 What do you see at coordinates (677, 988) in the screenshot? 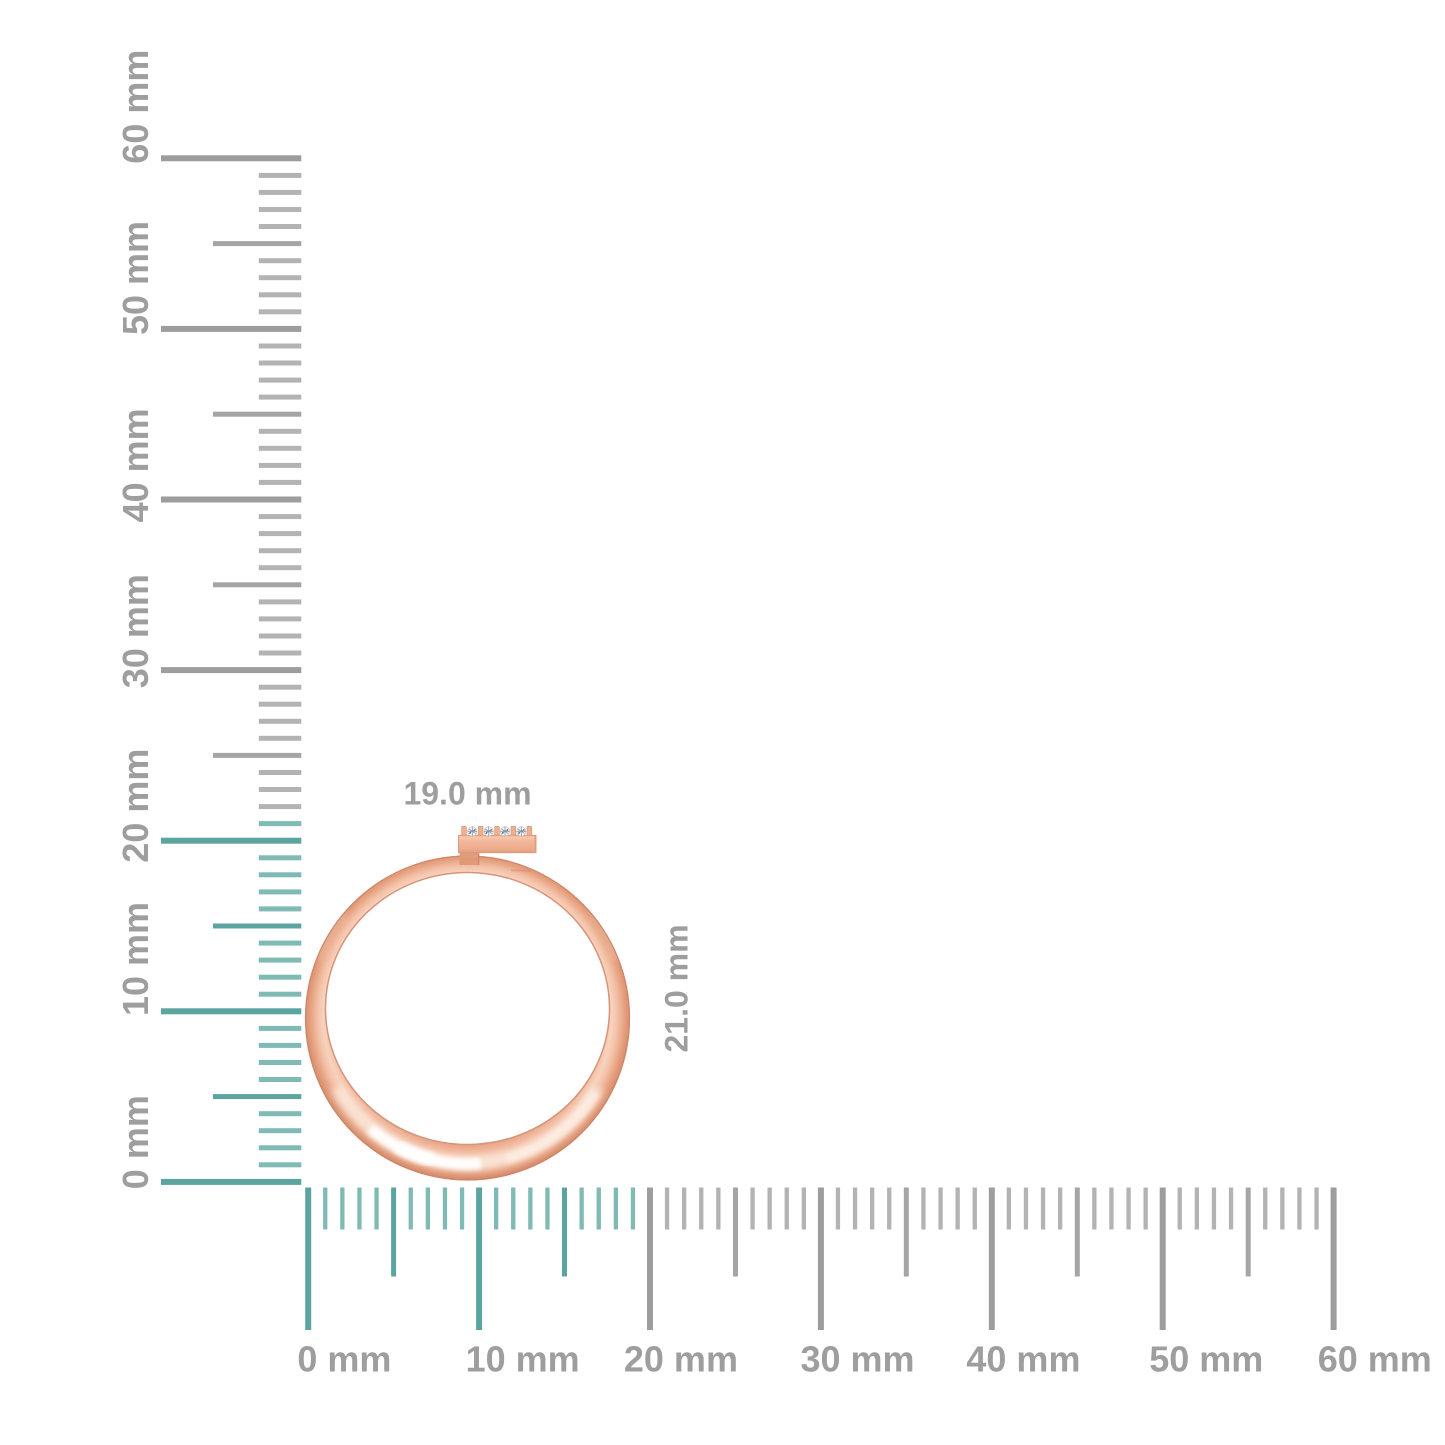
I see `svg-text: 21.0 mm` at bounding box center [677, 988].